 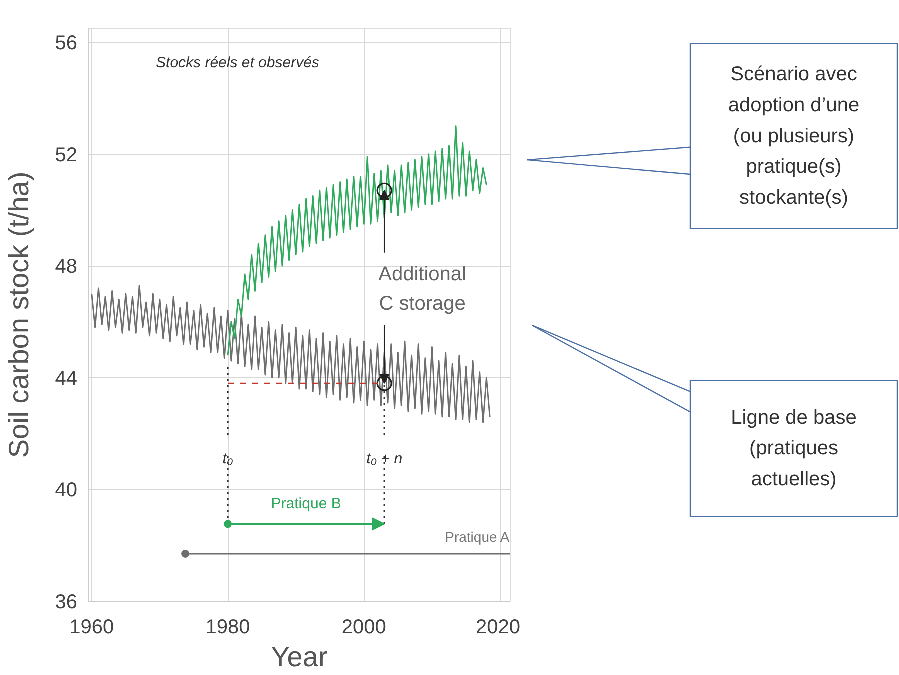 I want to click on annotation: Pratique A, so click(x=477, y=536).